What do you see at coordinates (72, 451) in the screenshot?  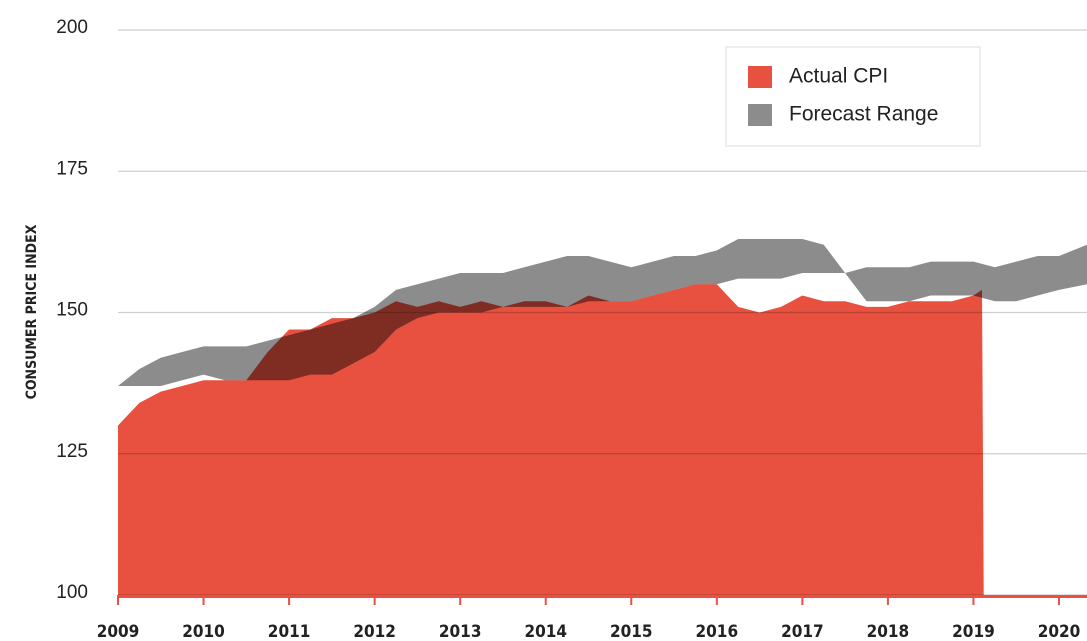 I see `y-tick-label: 125` at bounding box center [72, 451].